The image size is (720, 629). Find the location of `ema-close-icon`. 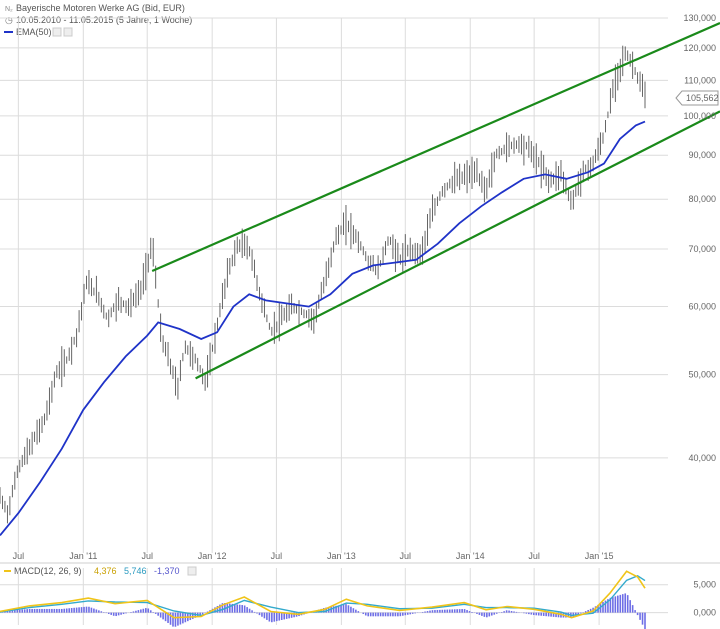

ema-close-icon is located at coordinates (68, 32).